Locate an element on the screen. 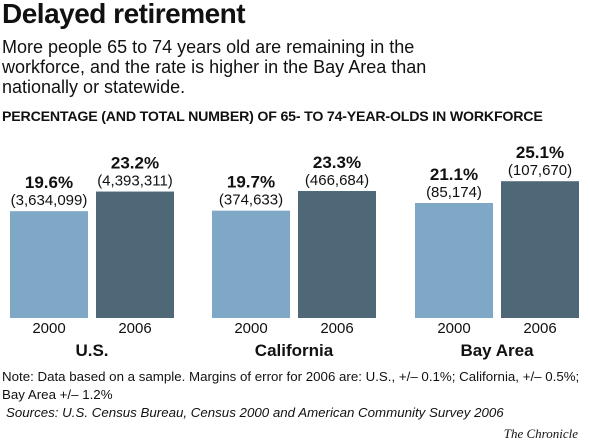  bar-bay-area-2000 is located at coordinates (454, 260).